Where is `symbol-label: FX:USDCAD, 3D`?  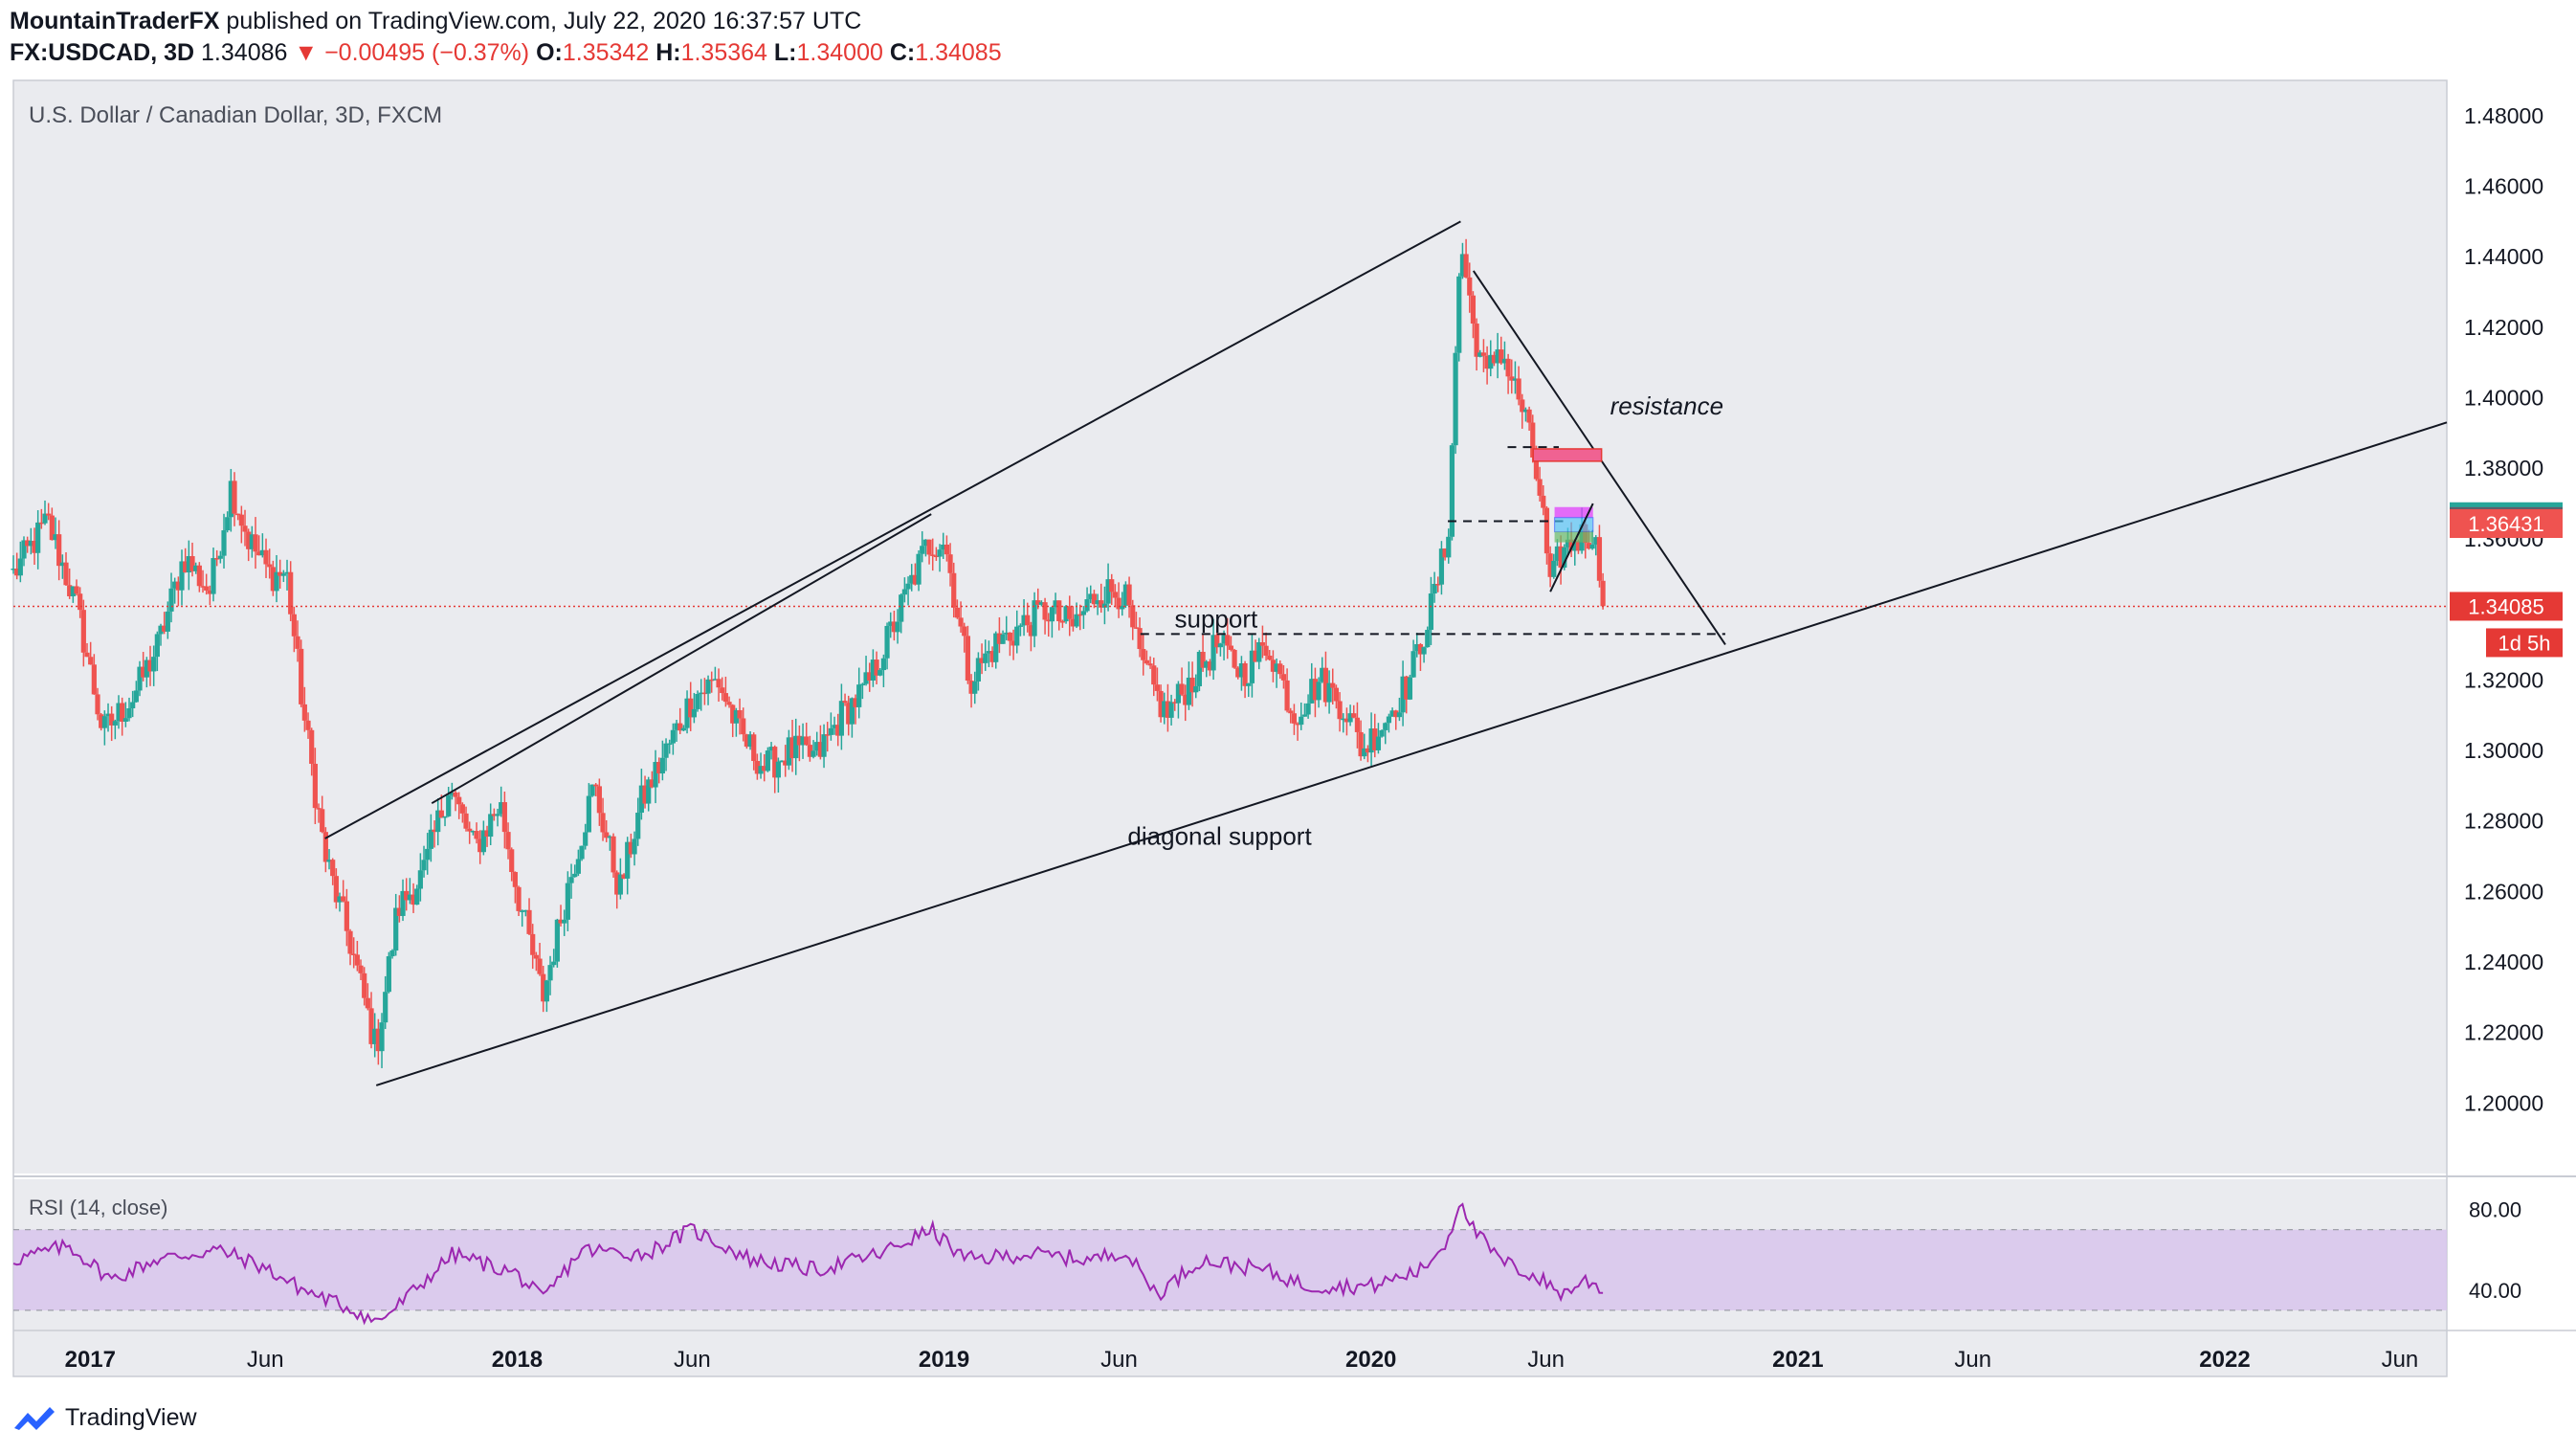
symbol-label: FX:USDCAD, 3D is located at coordinates (102, 52).